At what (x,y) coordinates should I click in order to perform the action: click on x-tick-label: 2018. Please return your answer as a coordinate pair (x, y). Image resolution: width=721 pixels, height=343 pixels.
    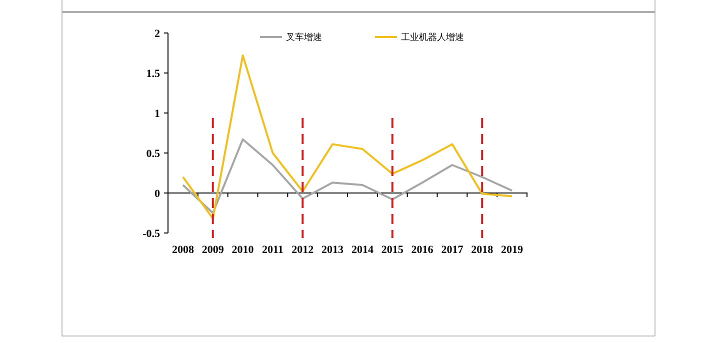
    Looking at the image, I should click on (482, 250).